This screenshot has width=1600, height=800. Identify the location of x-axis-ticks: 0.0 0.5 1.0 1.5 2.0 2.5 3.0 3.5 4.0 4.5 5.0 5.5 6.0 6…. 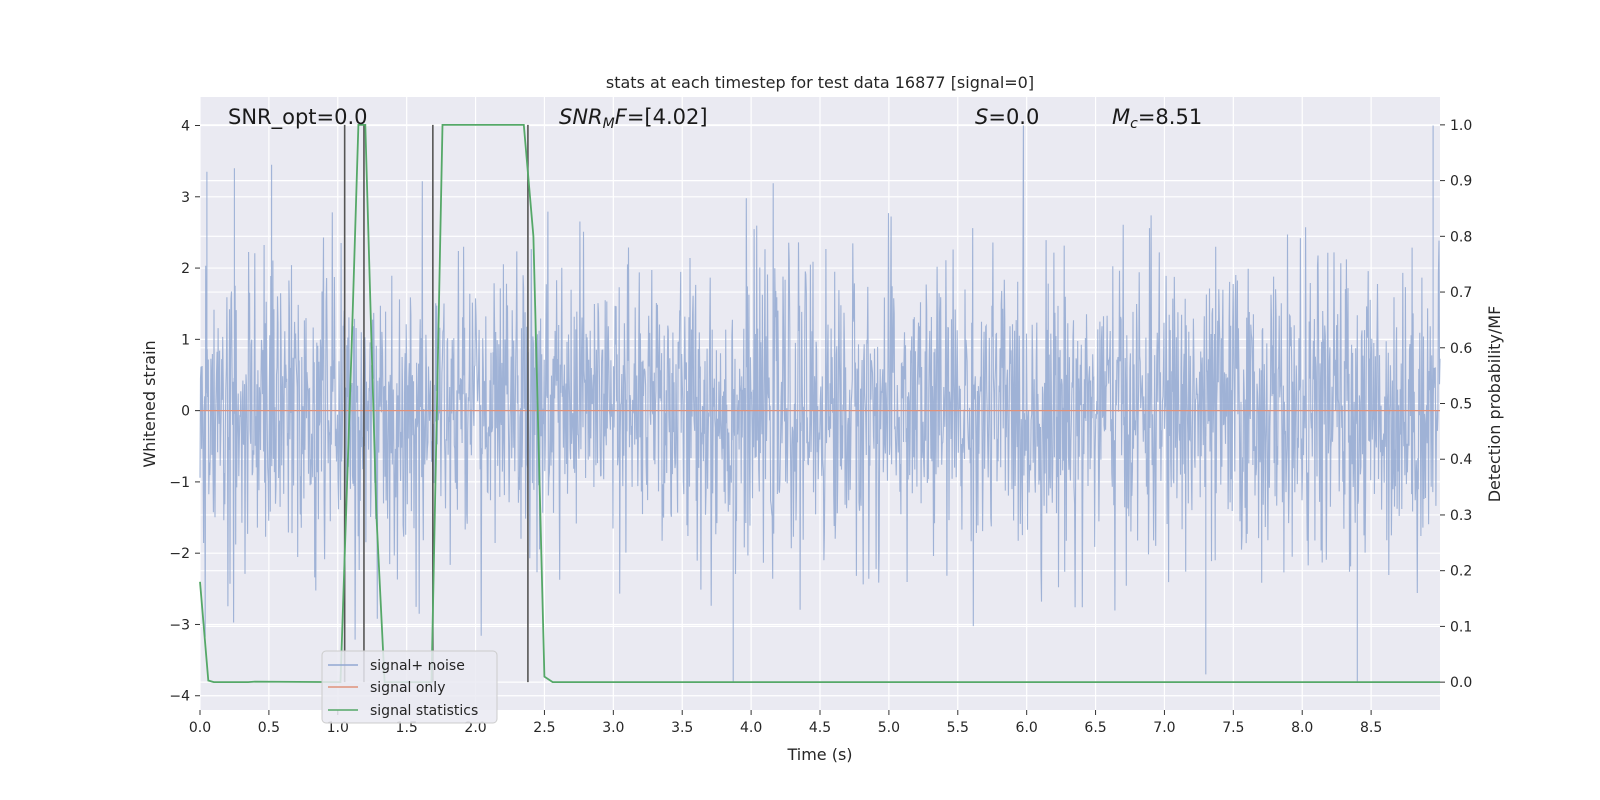
(785, 723).